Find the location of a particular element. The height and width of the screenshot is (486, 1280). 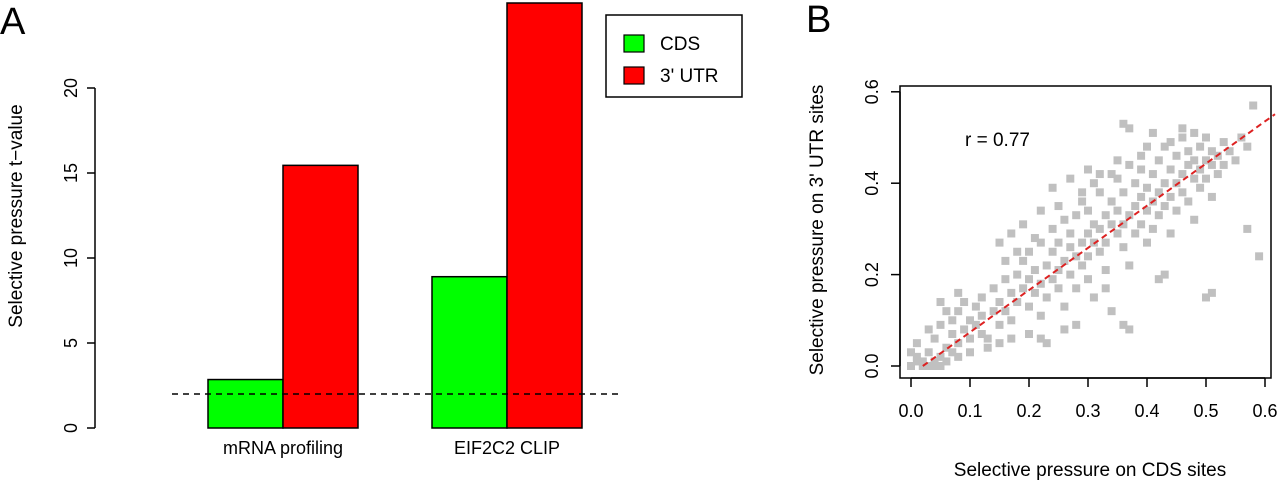

panel-a-y-tick-label: 5 is located at coordinates (71, 343).